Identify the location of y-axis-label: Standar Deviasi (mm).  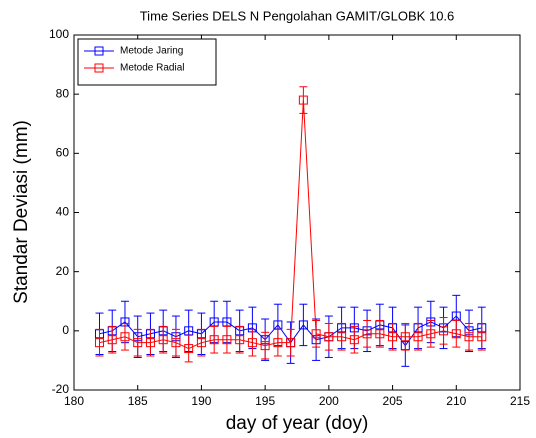
(21, 212).